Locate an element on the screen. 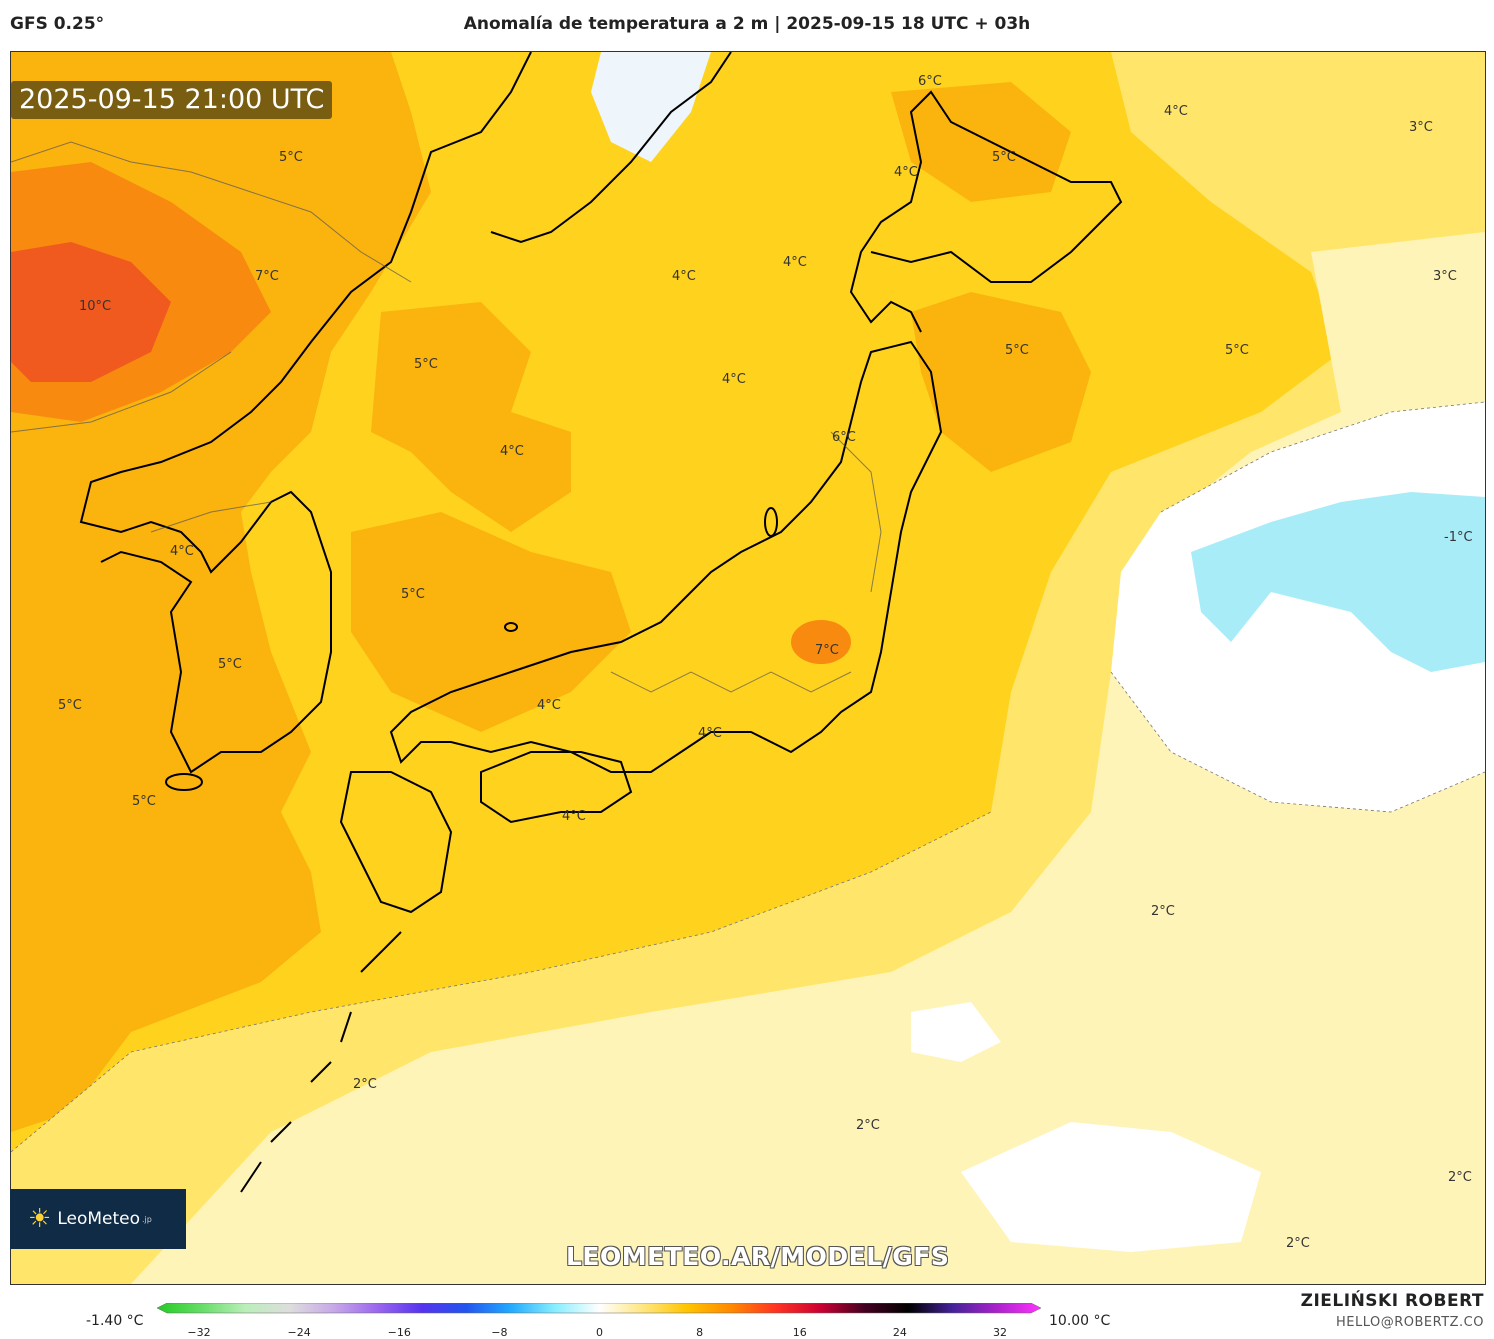  anomaly-region-5c-mid is located at coordinates (491, 622).